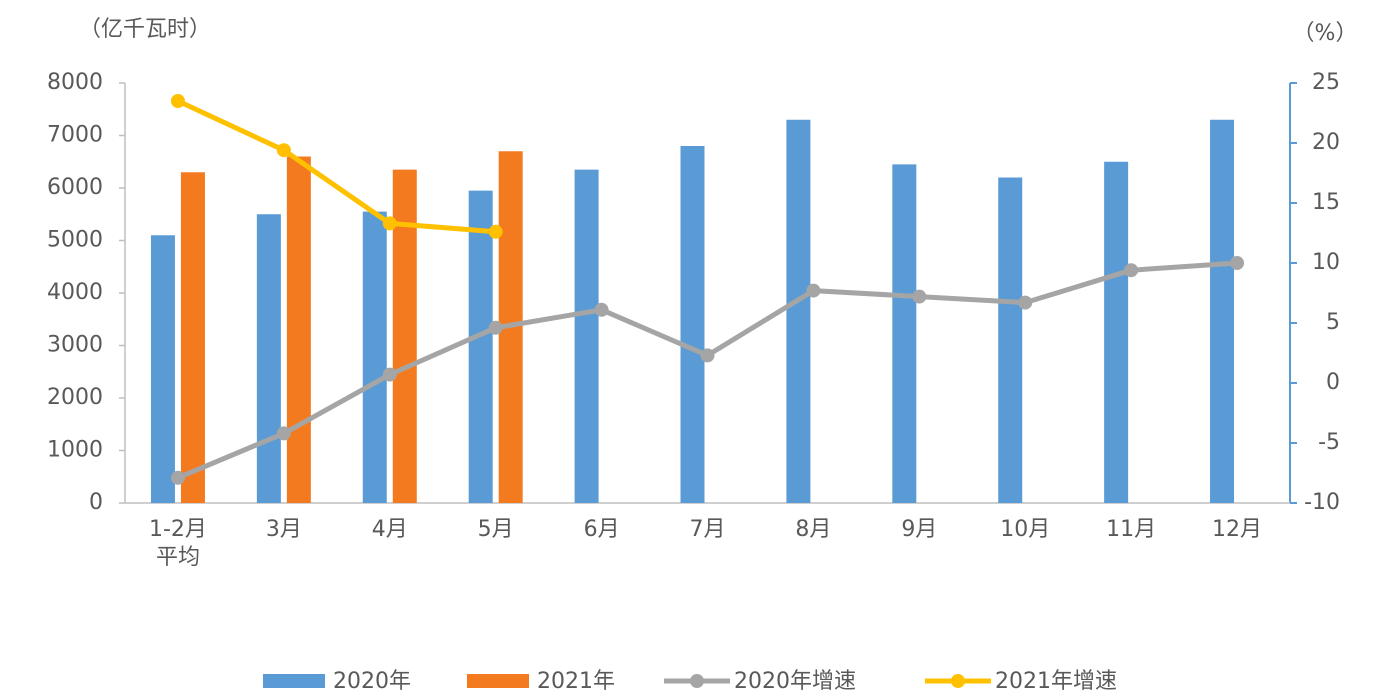  I want to click on x-tick-label: 1-2月平均, so click(177, 543).